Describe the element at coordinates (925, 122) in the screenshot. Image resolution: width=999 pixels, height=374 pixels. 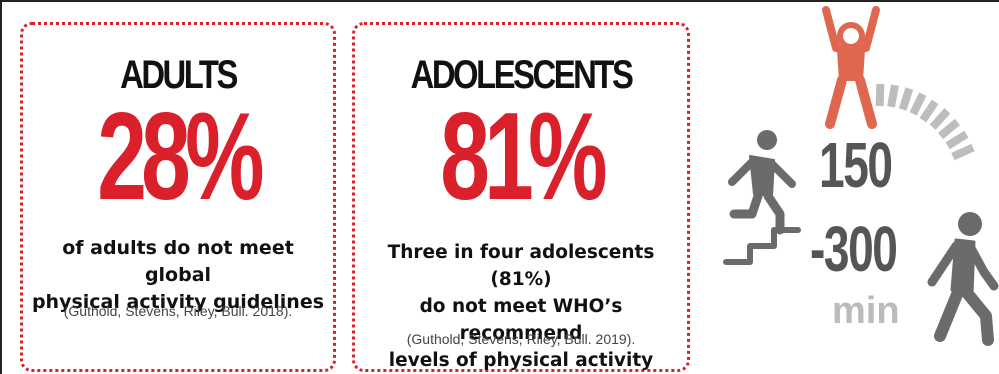
I see `dashed-arc-icon` at that location.